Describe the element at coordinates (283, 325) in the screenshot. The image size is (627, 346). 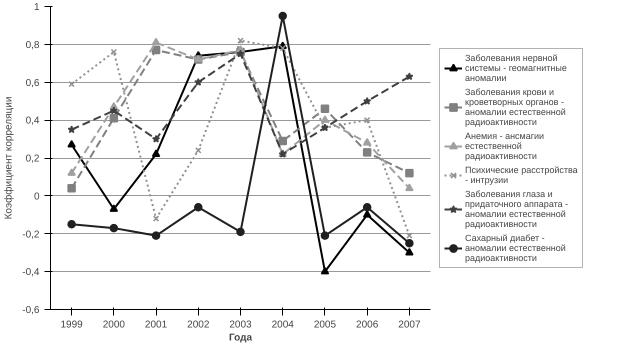
I see `x-tick-label: 2004` at that location.